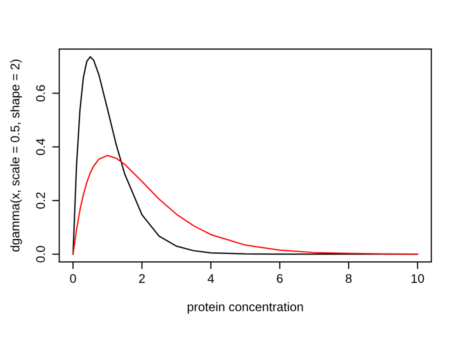 This screenshot has height=338, width=474. Describe the element at coordinates (211, 278) in the screenshot. I see `x-tick-label: 4` at that location.